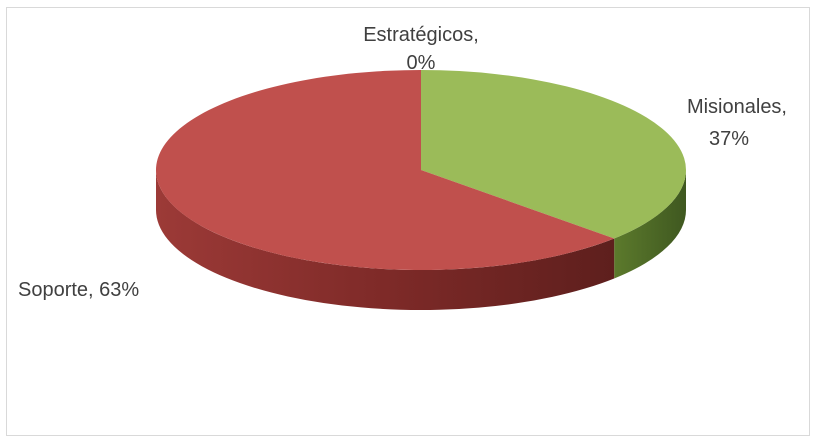 Image resolution: width=817 pixels, height=444 pixels. Describe the element at coordinates (421, 63) in the screenshot. I see `label-estrategicos-line2: 0%` at that location.